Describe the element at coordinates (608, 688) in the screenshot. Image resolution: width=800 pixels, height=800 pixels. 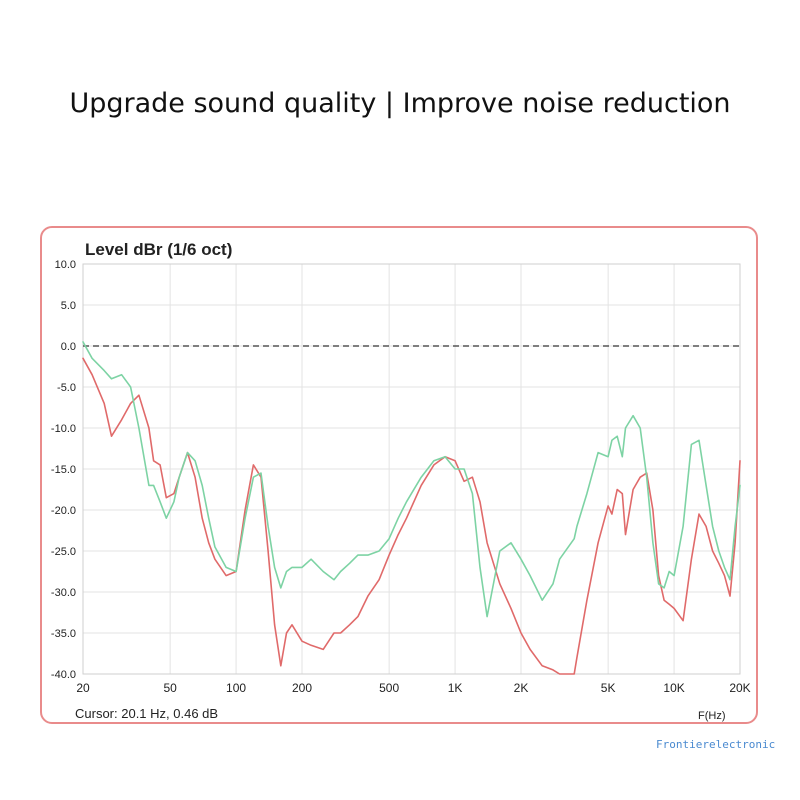
I see `x-tick-label: 5K` at that location.